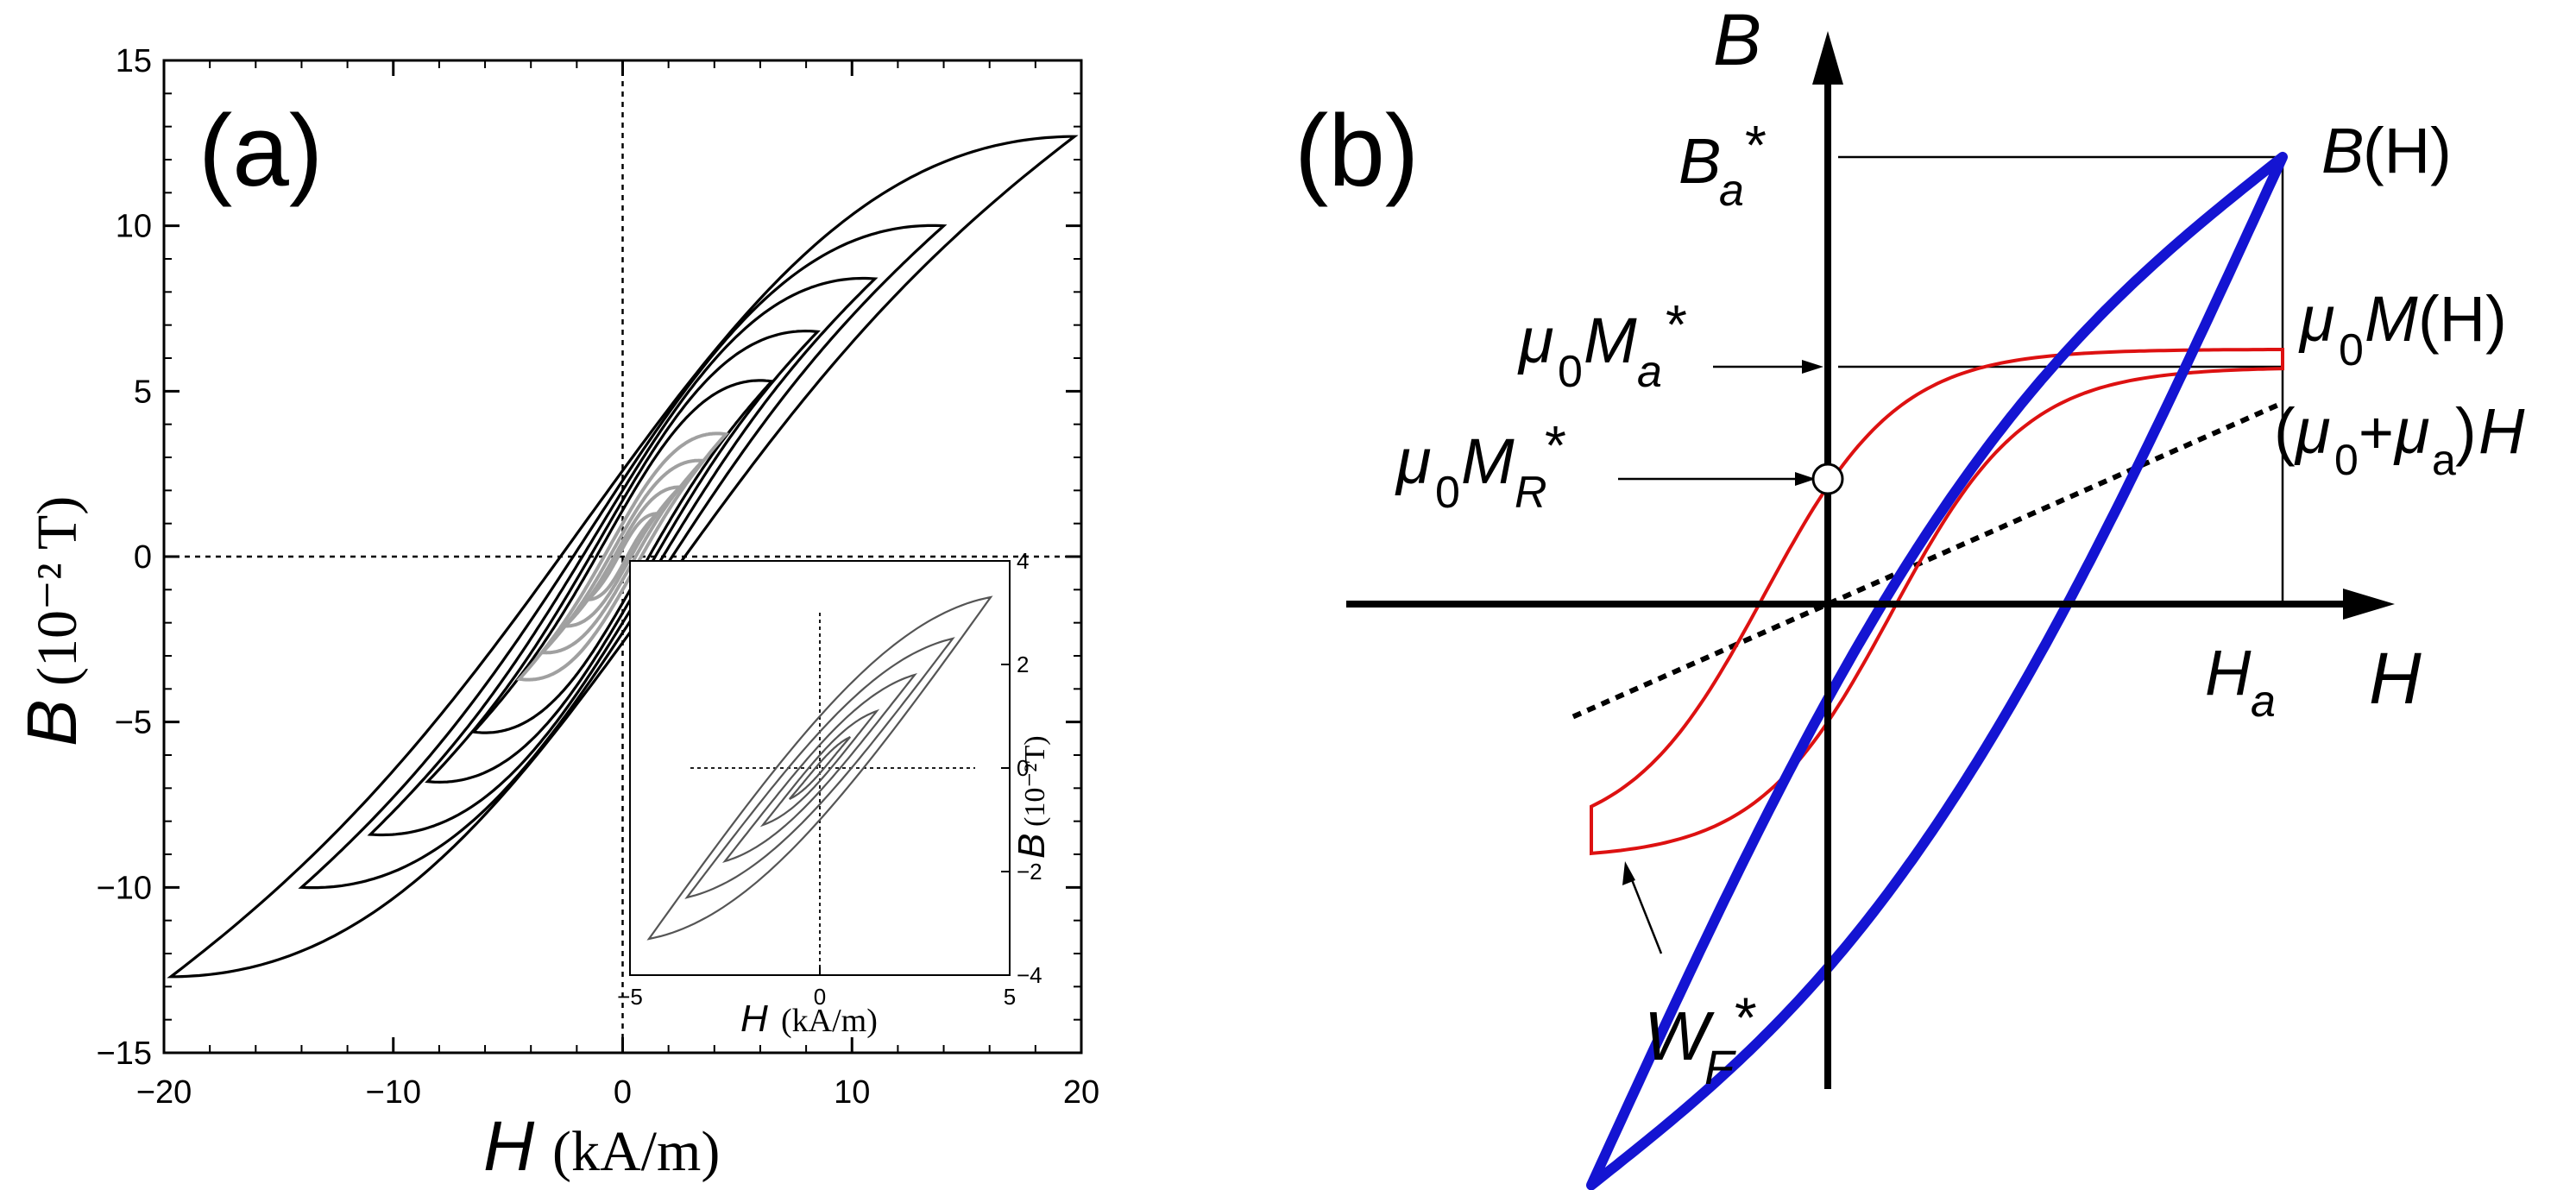 The width and height of the screenshot is (2576, 1190). What do you see at coordinates (2463, 319) in the screenshot?
I see `mu0mh-rest: (H)` at bounding box center [2463, 319].